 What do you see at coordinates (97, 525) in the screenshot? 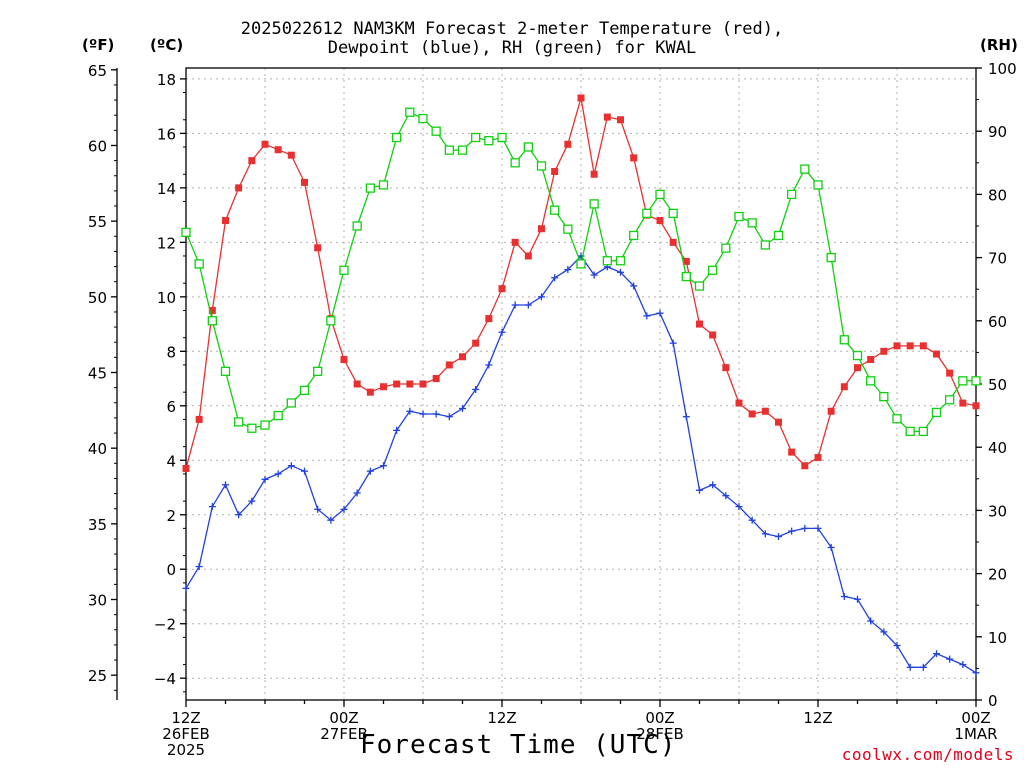
I see `fahrenheit-tick-label: 35` at bounding box center [97, 525].